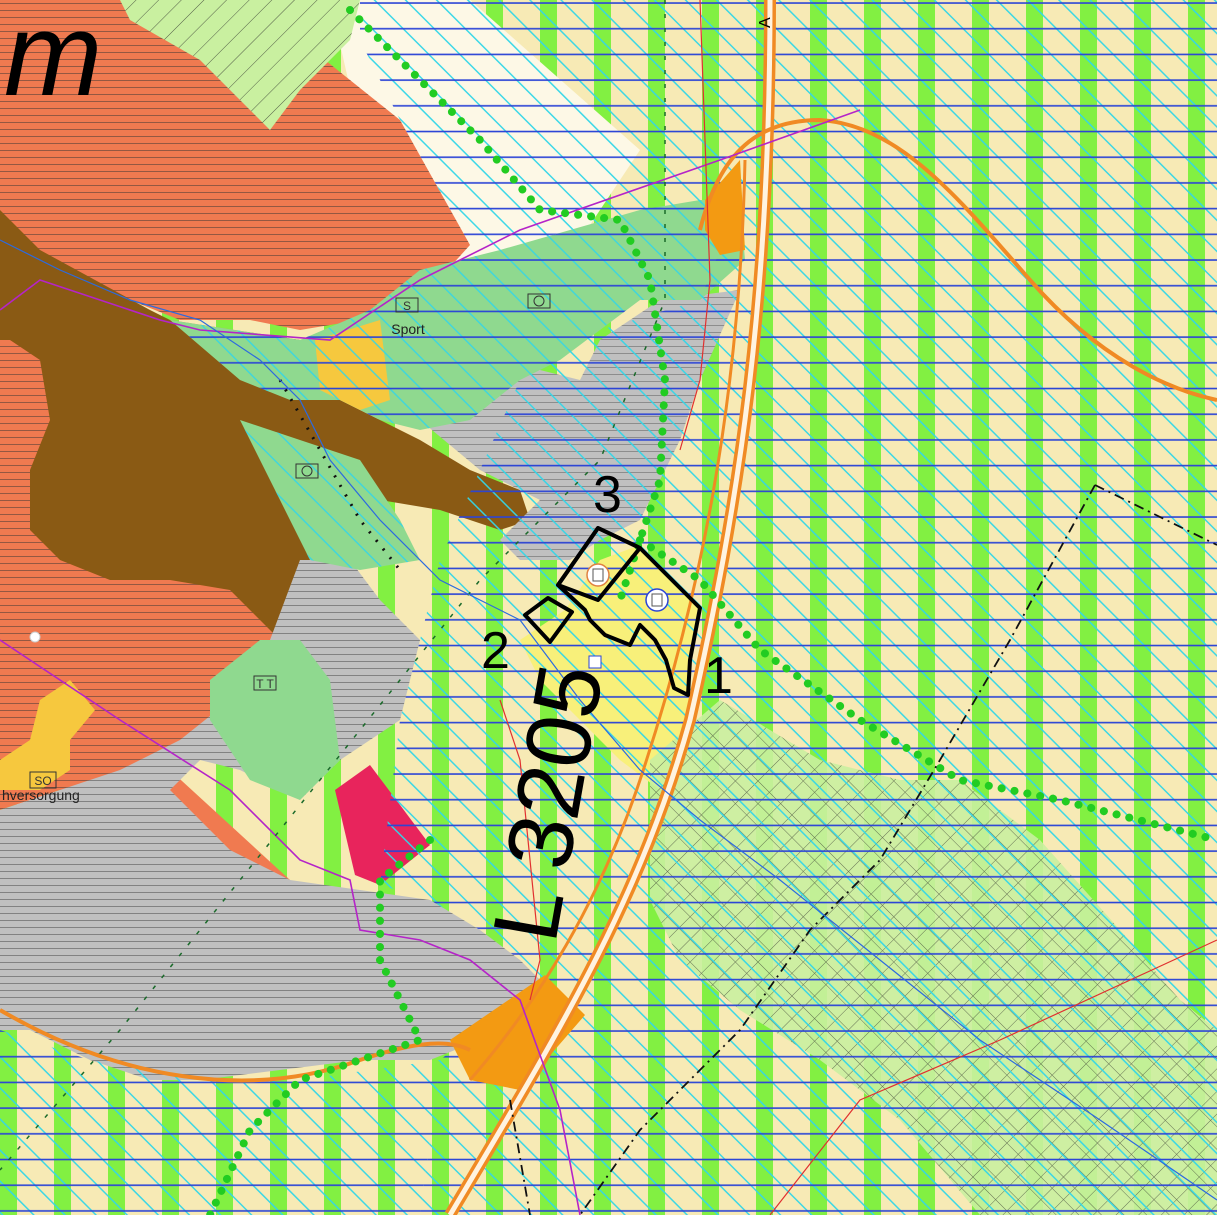  Describe the element at coordinates (408, 329) in the screenshot. I see `sport-label: Sport` at that location.